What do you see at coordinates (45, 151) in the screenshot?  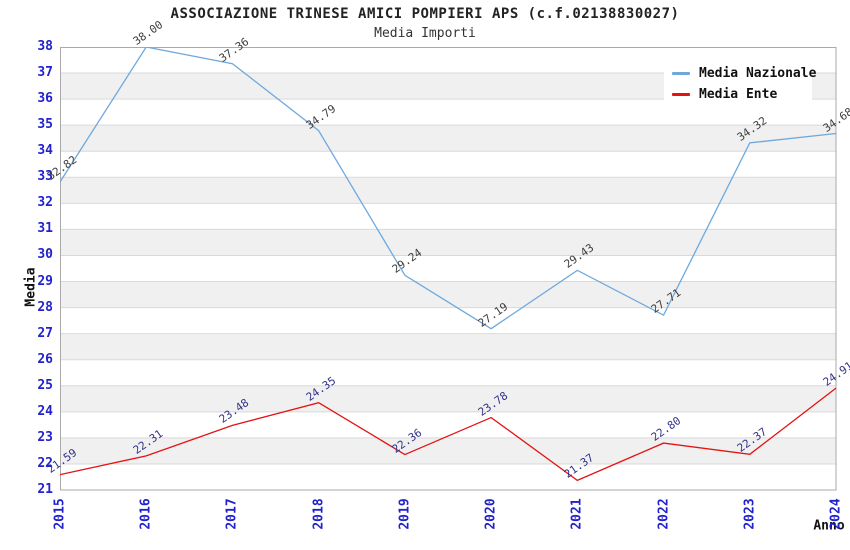 I see `y-tick-label: 34` at bounding box center [45, 151].